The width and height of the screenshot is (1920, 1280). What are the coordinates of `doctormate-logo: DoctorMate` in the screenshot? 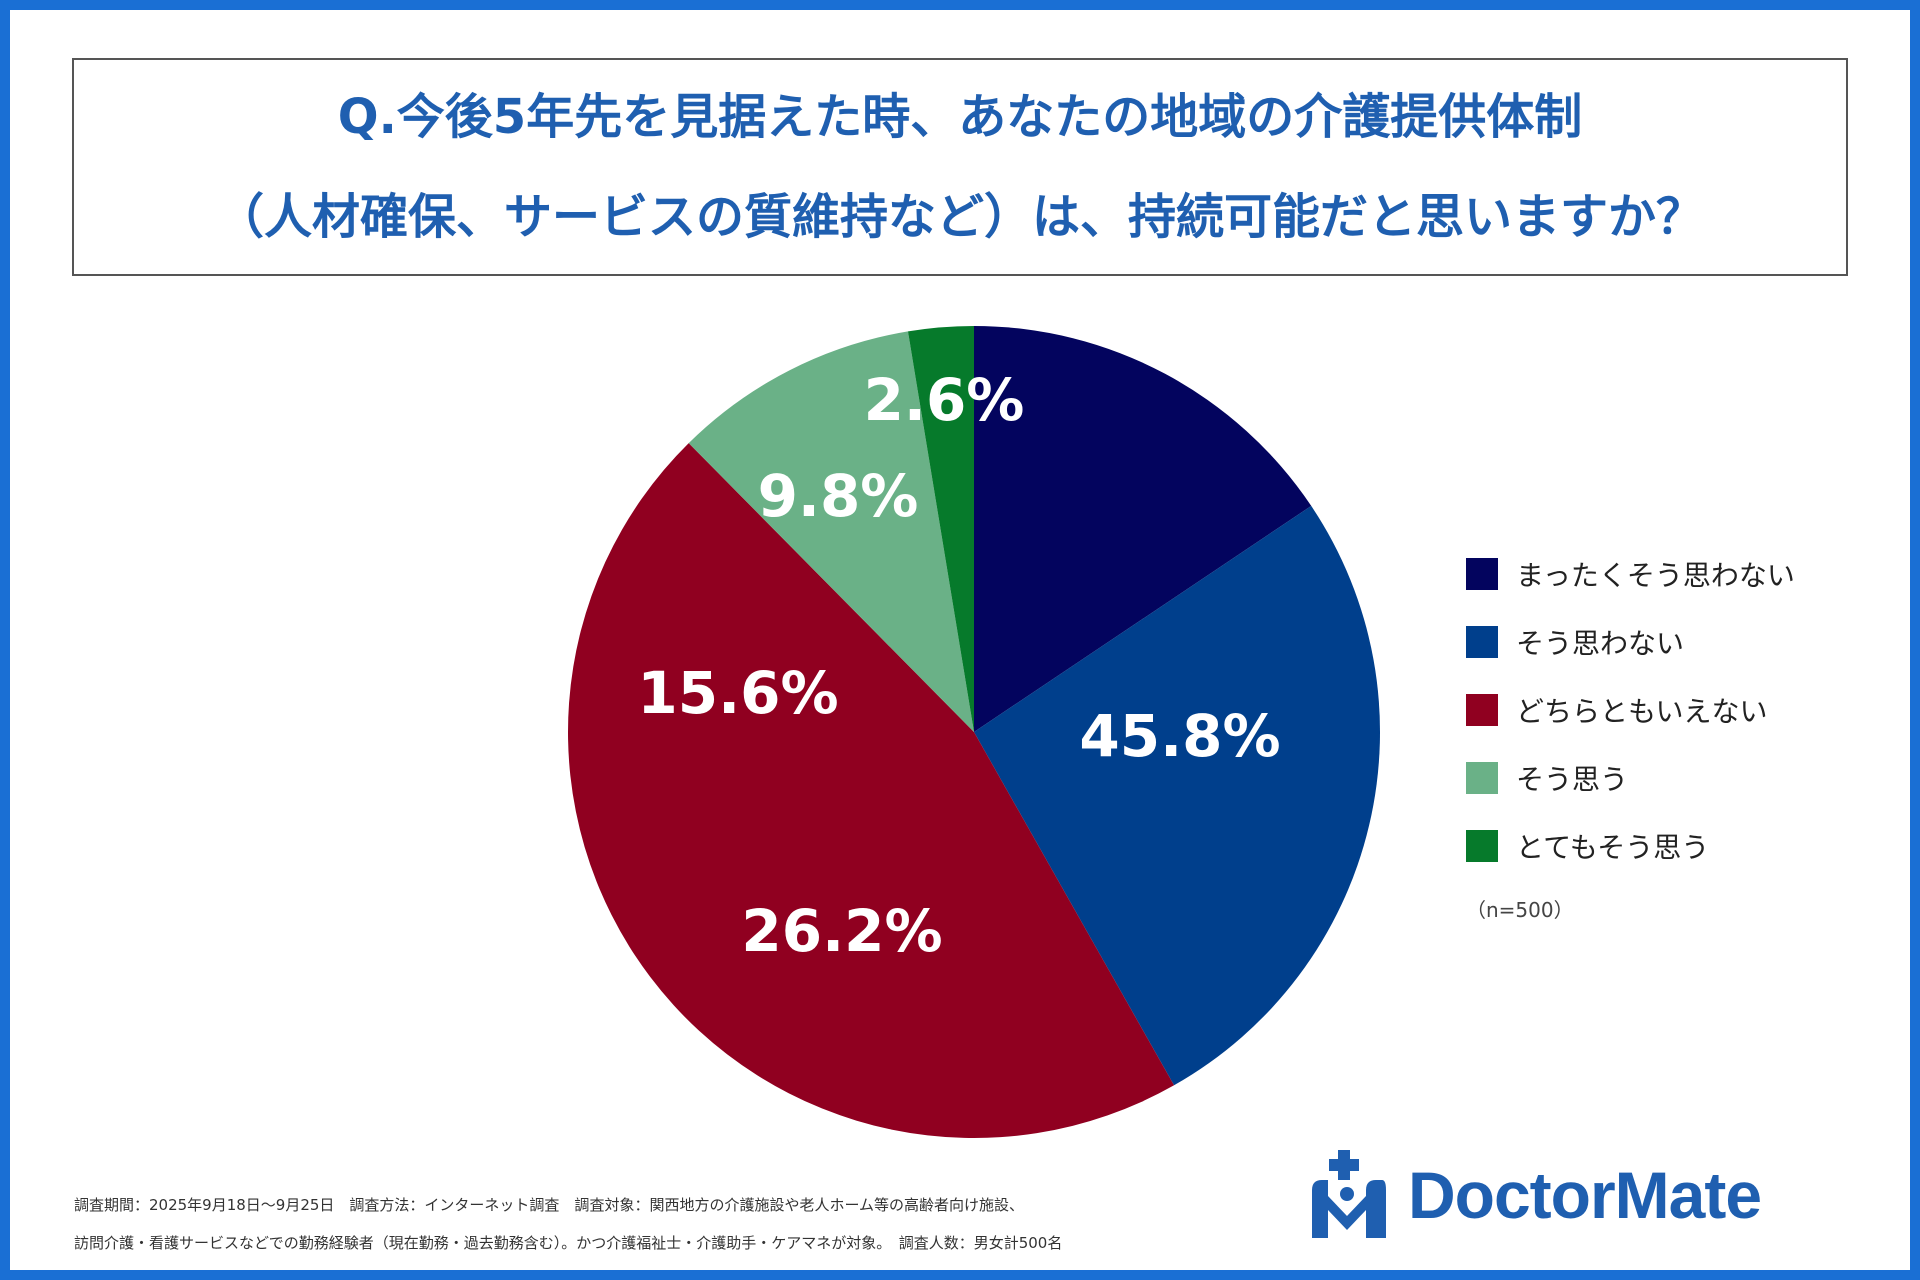 It's located at (1534, 1195).